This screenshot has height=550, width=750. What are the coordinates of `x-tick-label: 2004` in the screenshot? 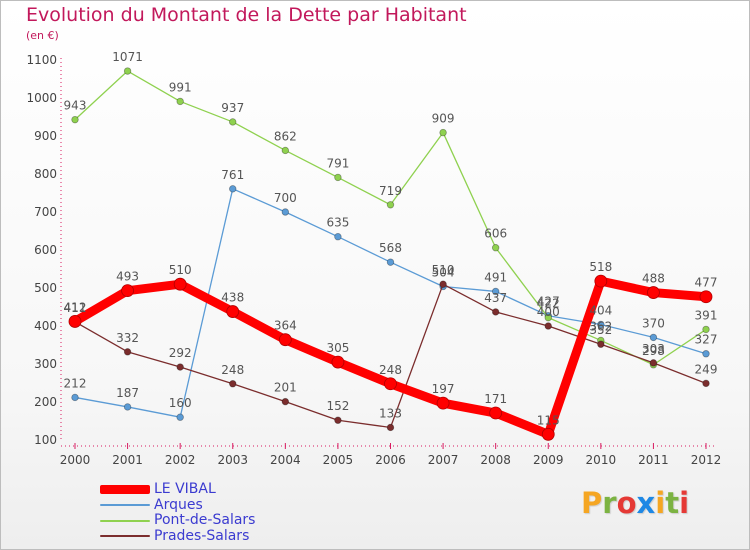 It's located at (285, 460).